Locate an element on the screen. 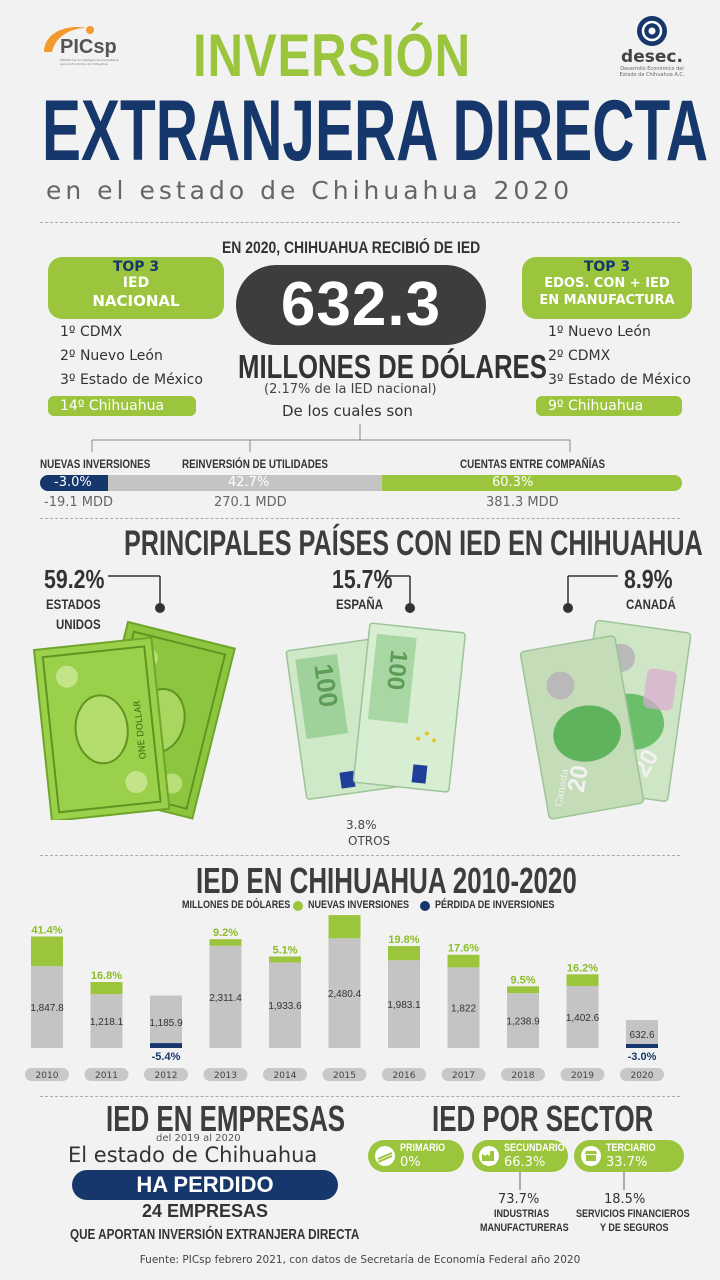 The image size is (720, 1280). sector-terciario: TERCIARIO 33.7% is located at coordinates (629, 1156).